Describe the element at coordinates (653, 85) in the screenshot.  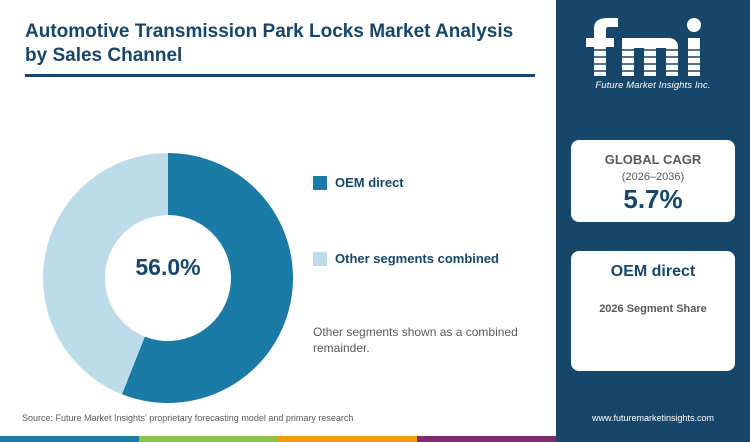
I see `logo-subtitle: Future Market Insights Inc.` at that location.